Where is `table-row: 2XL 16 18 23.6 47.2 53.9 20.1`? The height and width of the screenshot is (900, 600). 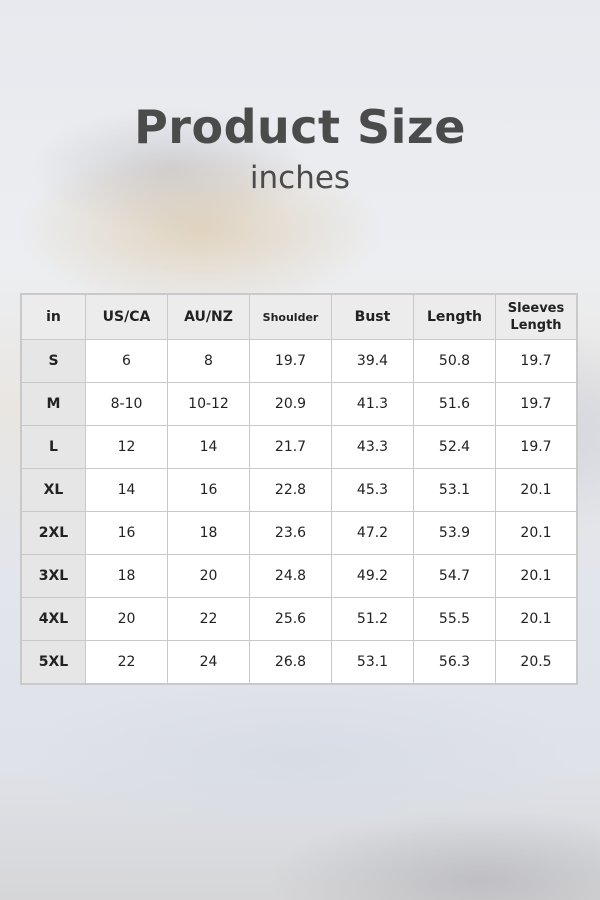
table-row: 2XL 16 18 23.6 47.2 53.9 20.1 is located at coordinates (299, 533).